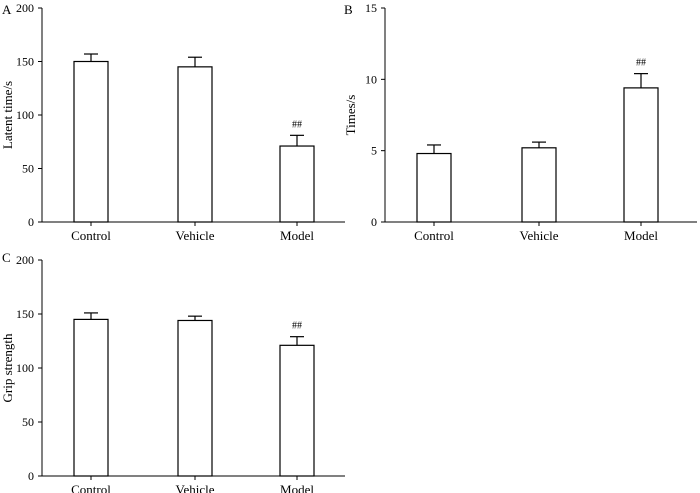 The width and height of the screenshot is (700, 493). Describe the element at coordinates (31, 476) in the screenshot. I see `y-tick-label-c: 0` at that location.